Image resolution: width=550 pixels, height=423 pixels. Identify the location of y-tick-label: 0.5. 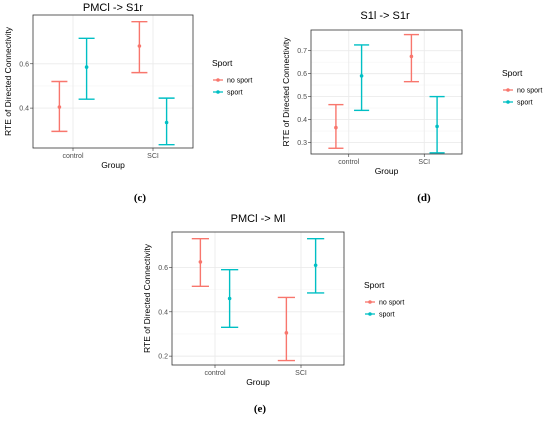
(302, 97).